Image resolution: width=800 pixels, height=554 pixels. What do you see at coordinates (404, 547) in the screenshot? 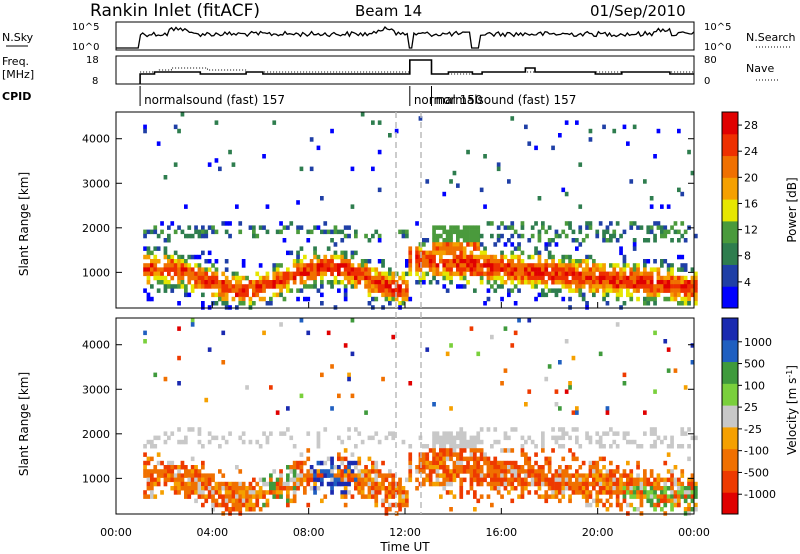
I see `x-axis-label: Time UT` at bounding box center [404, 547].